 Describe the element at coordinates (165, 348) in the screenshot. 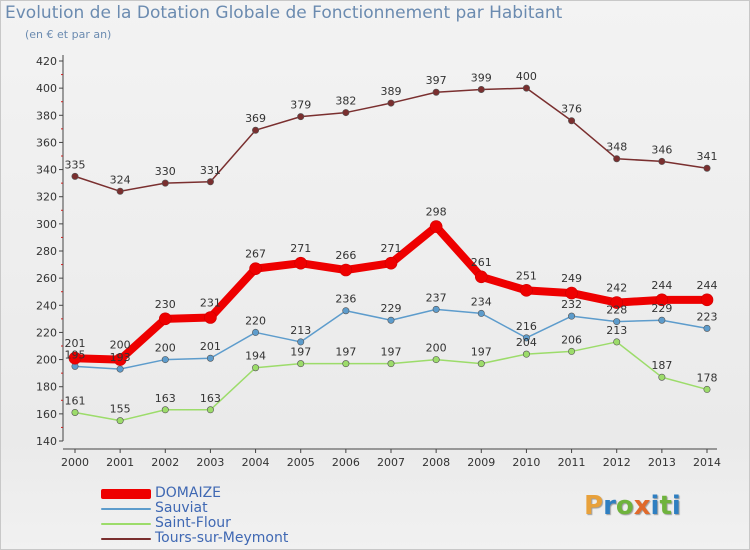

I see `data-label-sauviat: 200` at that location.